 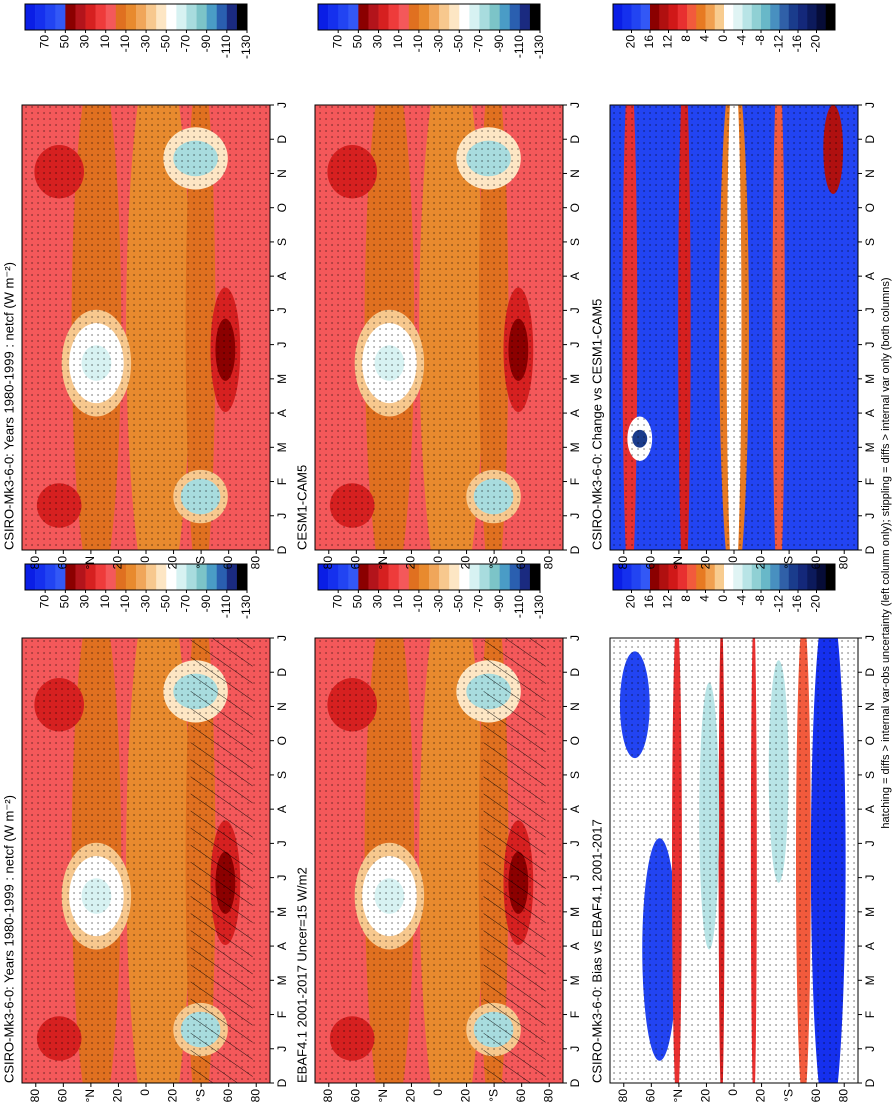 I want to click on colorbar-label: -70, so click(x=186, y=604).